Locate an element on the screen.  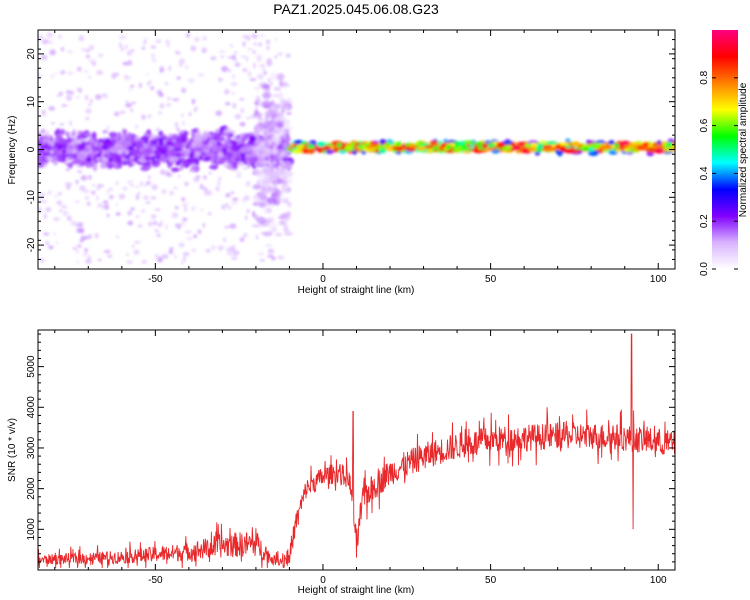
colorbar-tick-label: 0.2 is located at coordinates (704, 221).